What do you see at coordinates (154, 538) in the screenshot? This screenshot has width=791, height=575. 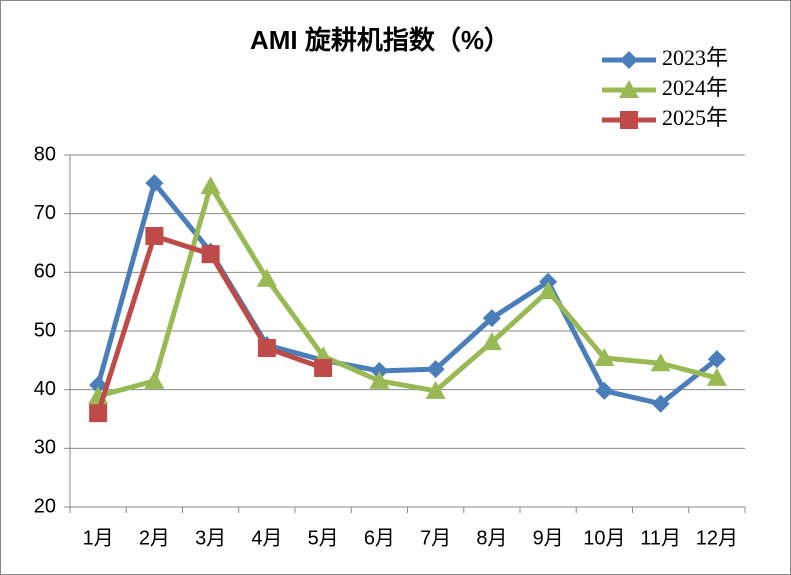 I see `x-tick-label: 2月` at bounding box center [154, 538].